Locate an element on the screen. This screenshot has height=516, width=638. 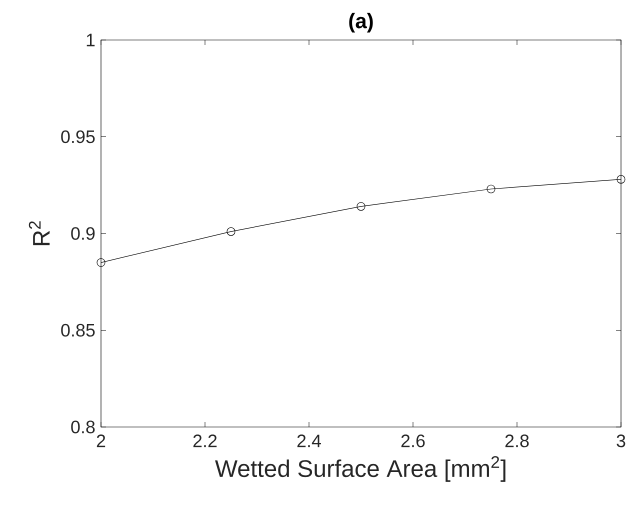
y-tick-label: 0.9 is located at coordinates (83, 233).